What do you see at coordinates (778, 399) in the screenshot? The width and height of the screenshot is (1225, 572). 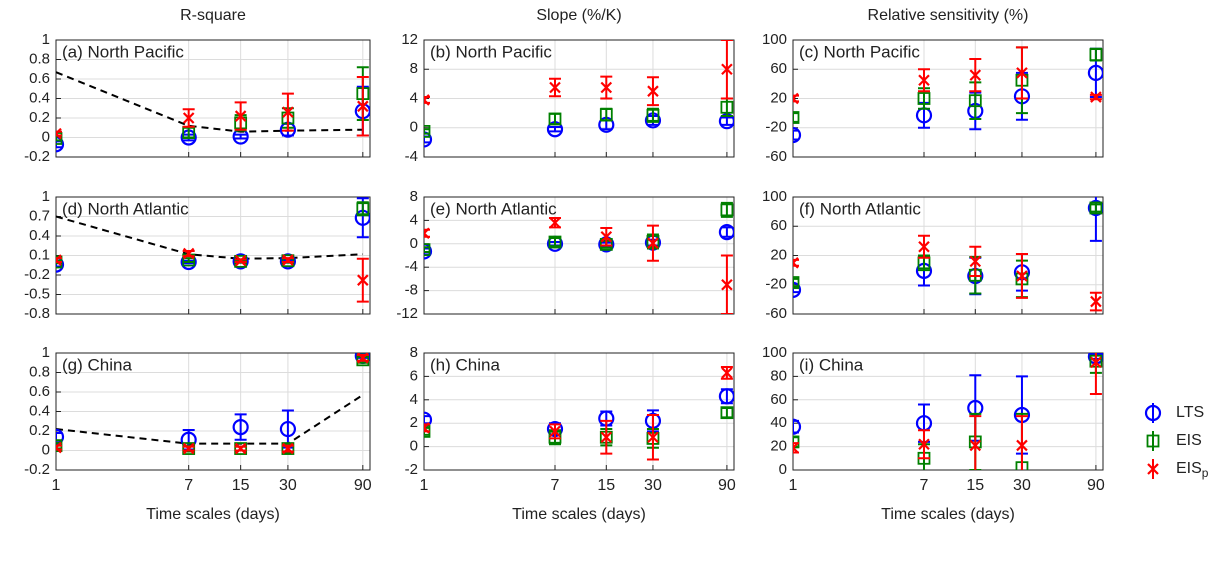 I see `y-tick-label: 60` at bounding box center [778, 399].